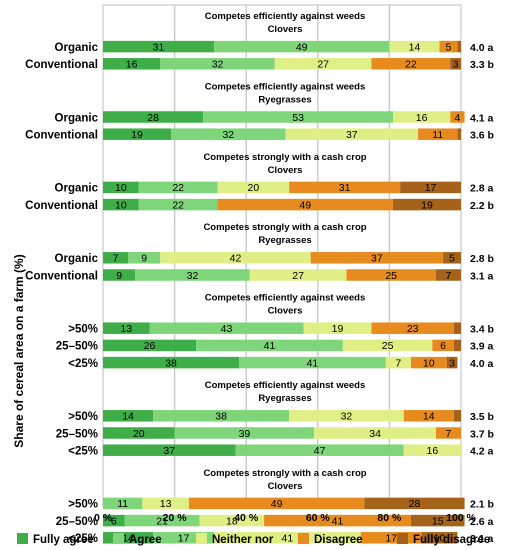  I want to click on row-score-label: 2.2 b, so click(482, 206).